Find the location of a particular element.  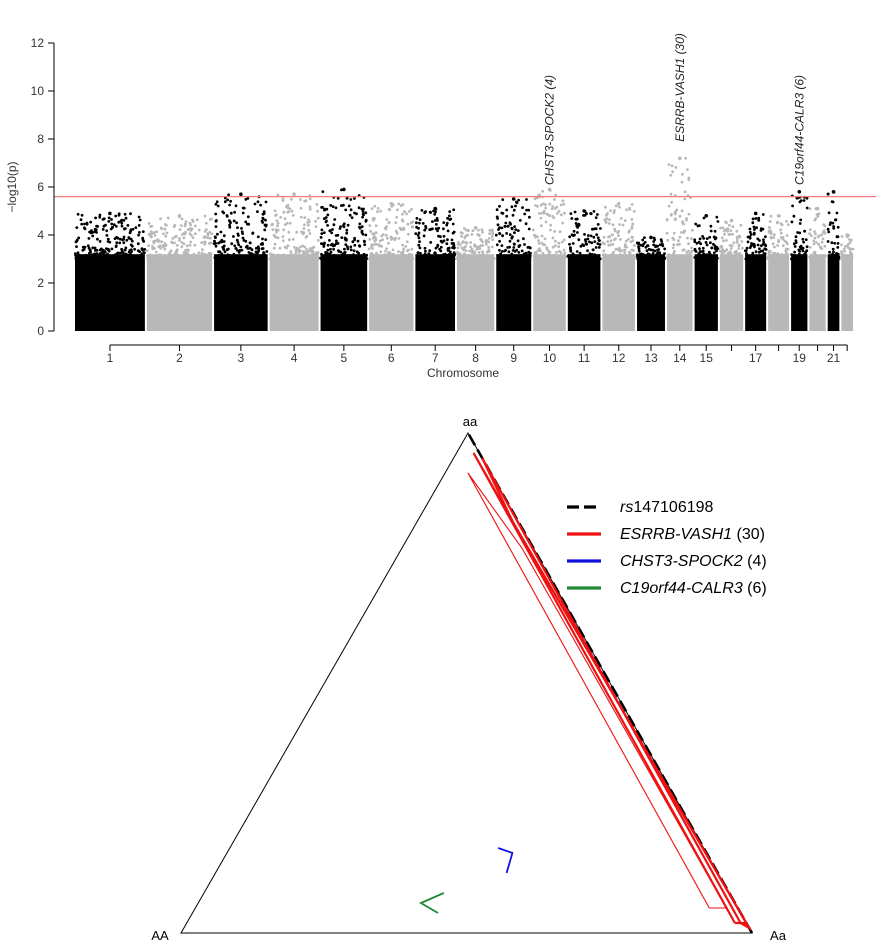

snp-peak-point is located at coordinates (847, 235).